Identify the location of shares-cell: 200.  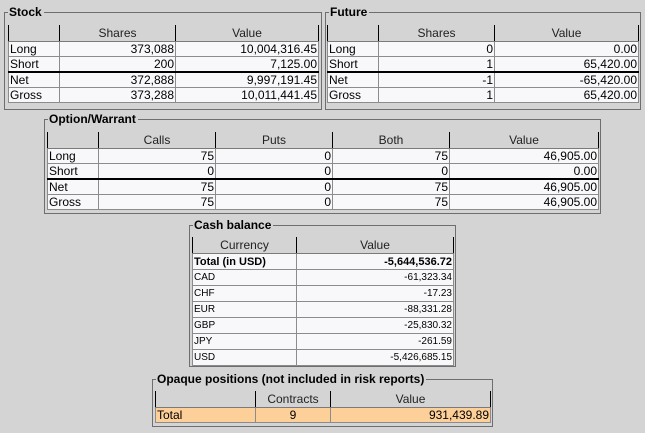
(117, 64).